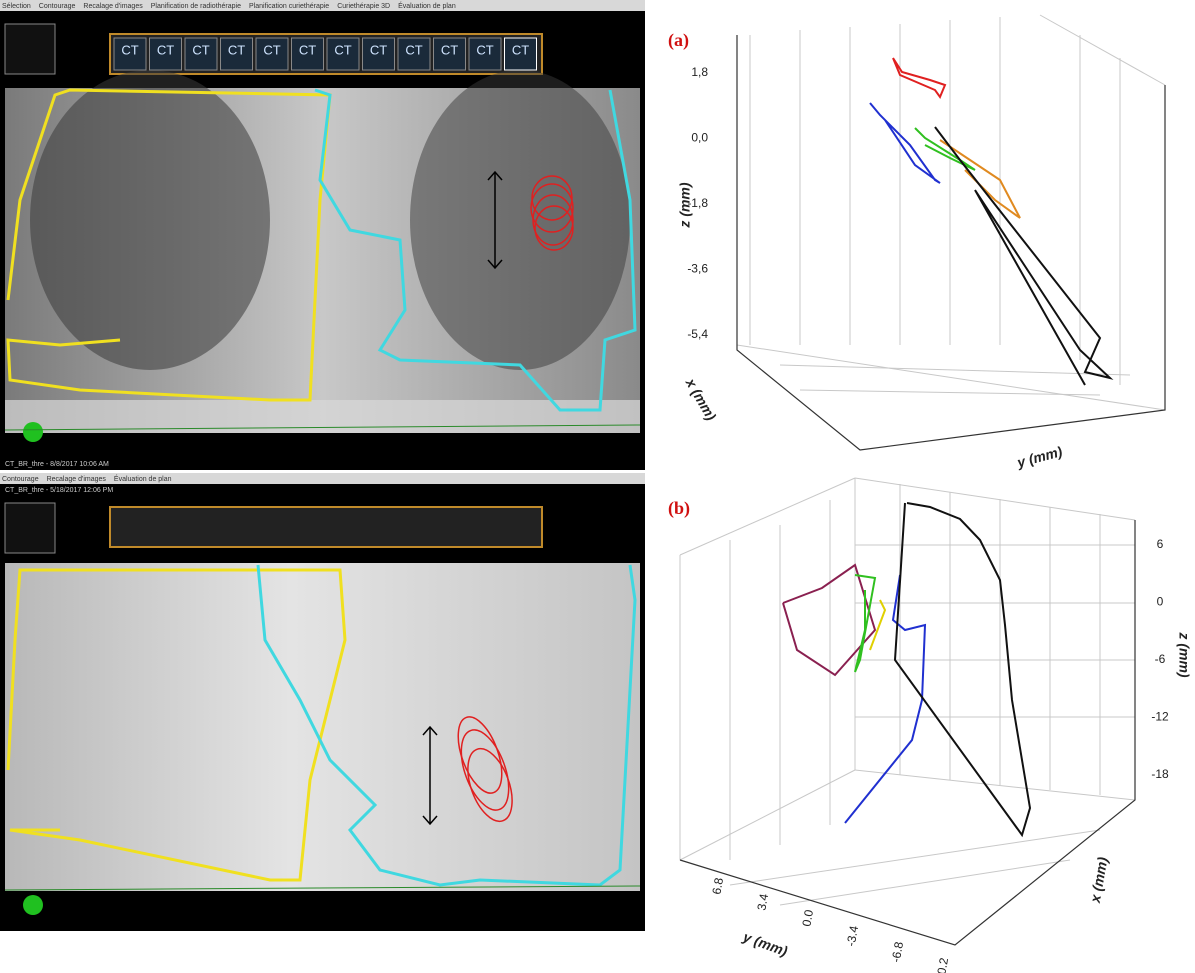 The height and width of the screenshot is (973, 1195). I want to click on trajectory-yellow, so click(878, 625).